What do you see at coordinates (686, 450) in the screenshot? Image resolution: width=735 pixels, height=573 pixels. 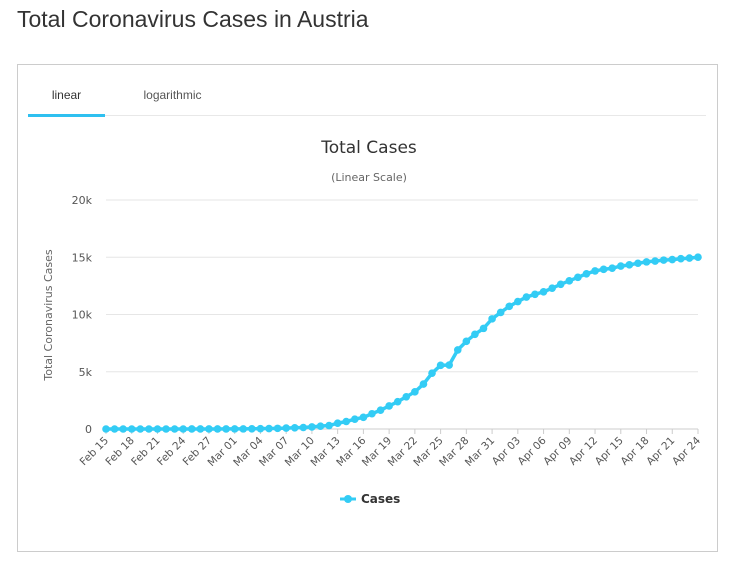 I see `x-tick-label: Apr 24` at bounding box center [686, 450].